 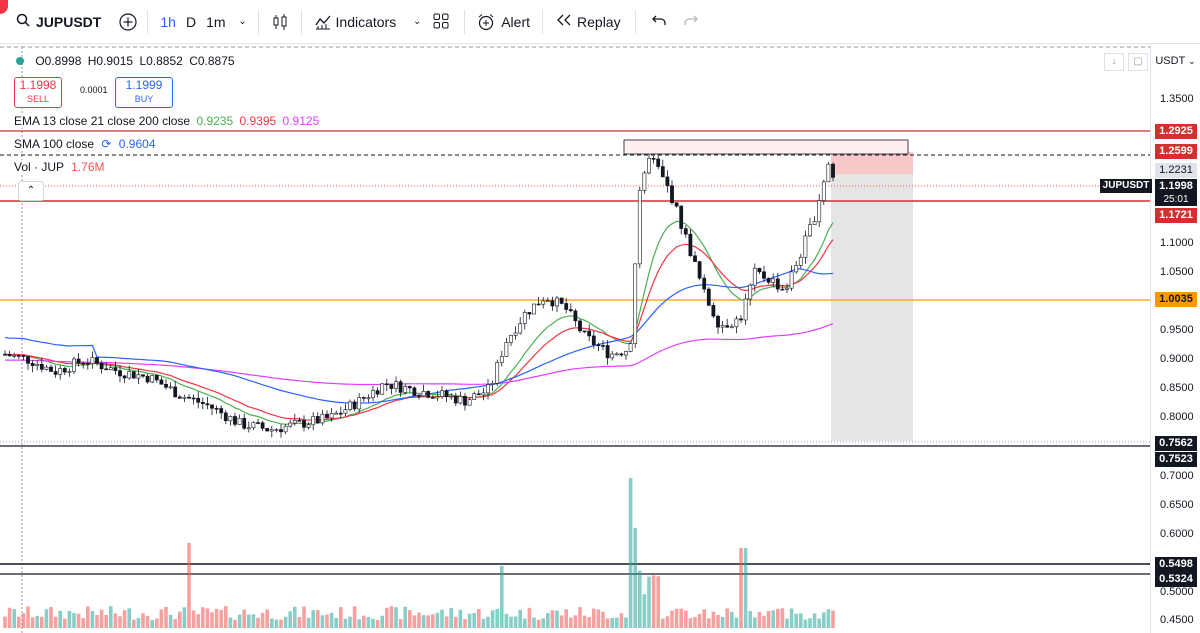 I want to click on templates-dropdown: ⌄, so click(x=417, y=22).